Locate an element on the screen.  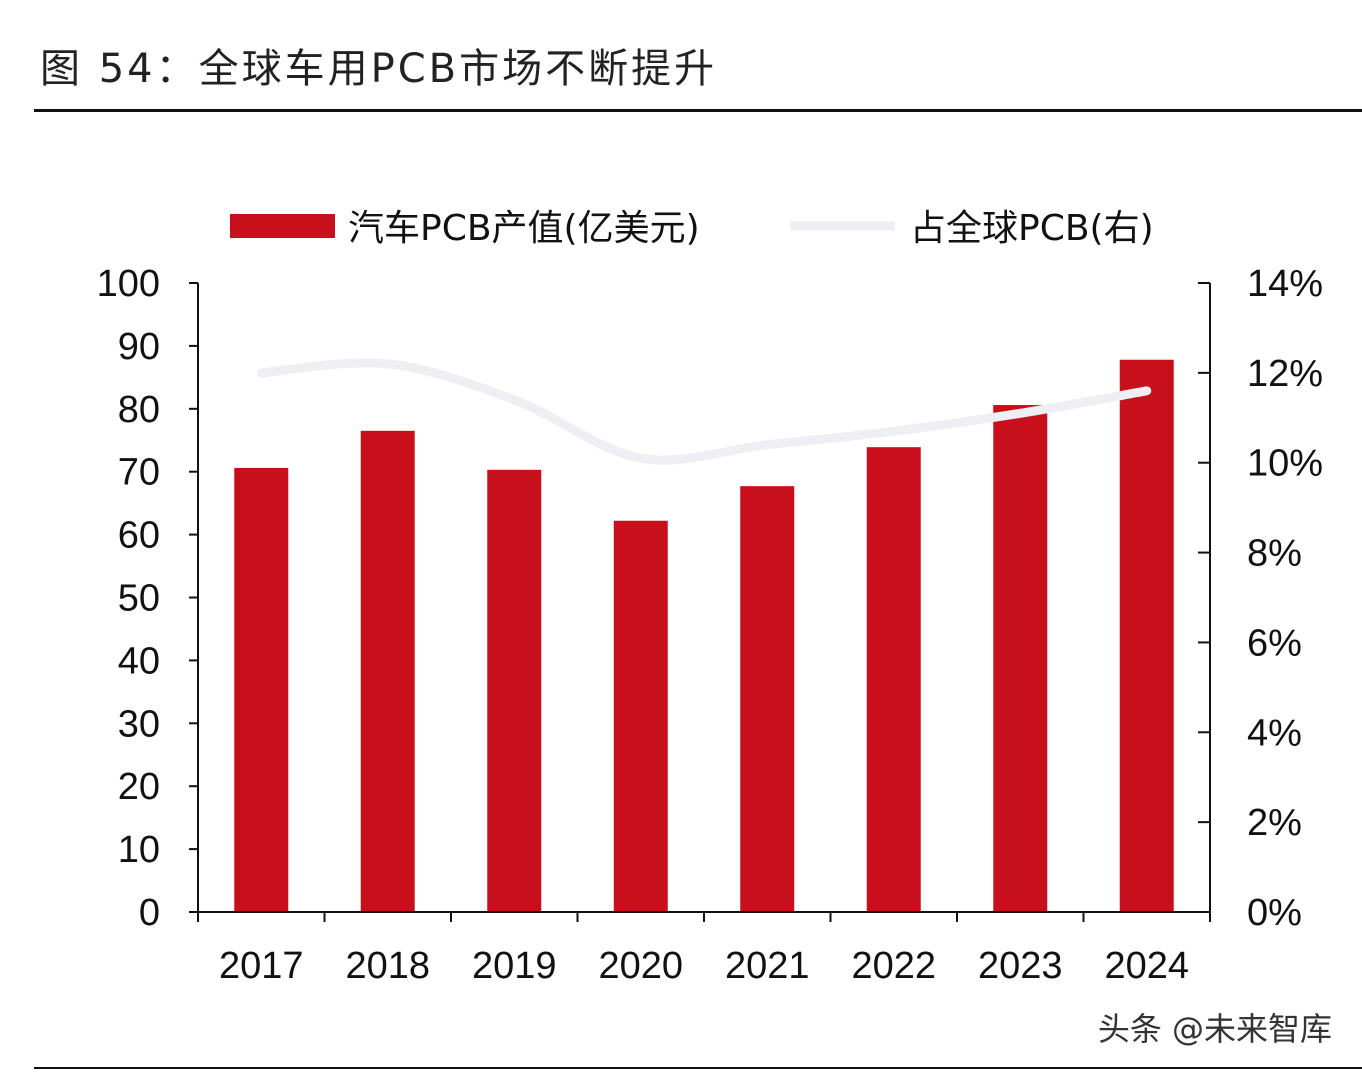
left-tick-label: 80 is located at coordinates (139, 410).